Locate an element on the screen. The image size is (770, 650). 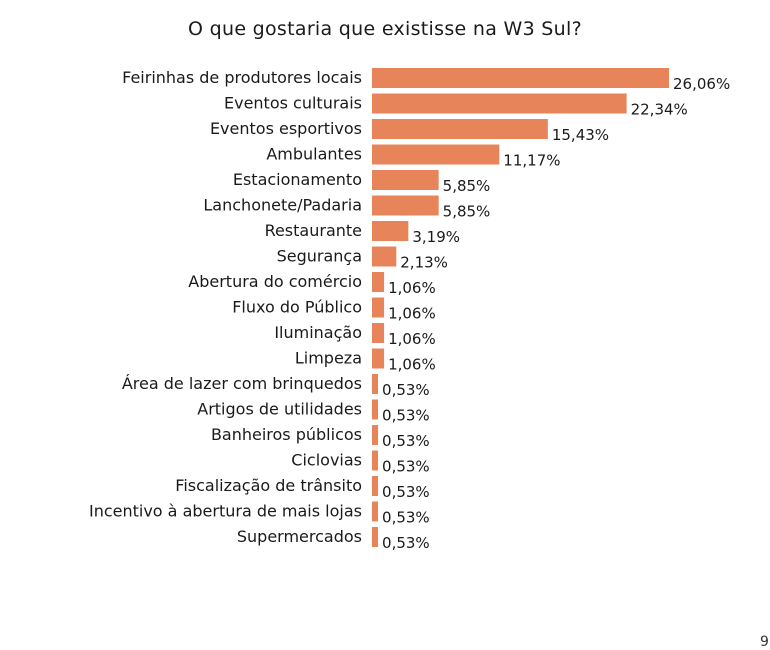
category-label: Ambulantes is located at coordinates (314, 154).